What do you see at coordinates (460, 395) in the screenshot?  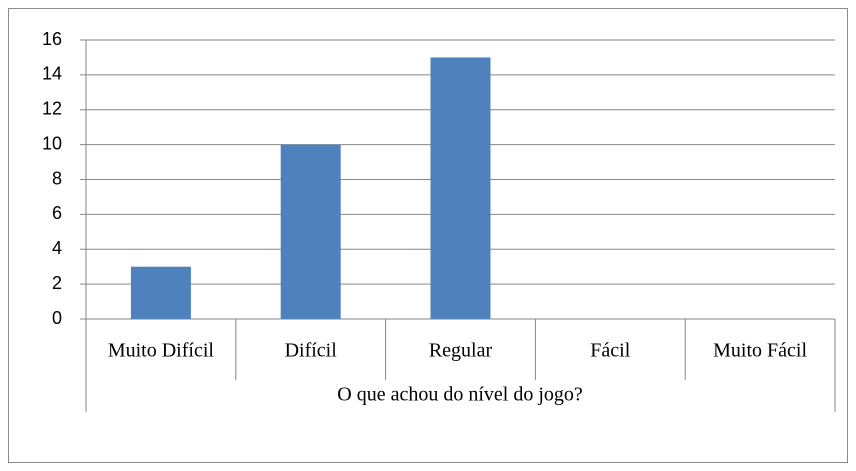 I see `x-axis-title: O que achou do nível do jogo?` at bounding box center [460, 395].